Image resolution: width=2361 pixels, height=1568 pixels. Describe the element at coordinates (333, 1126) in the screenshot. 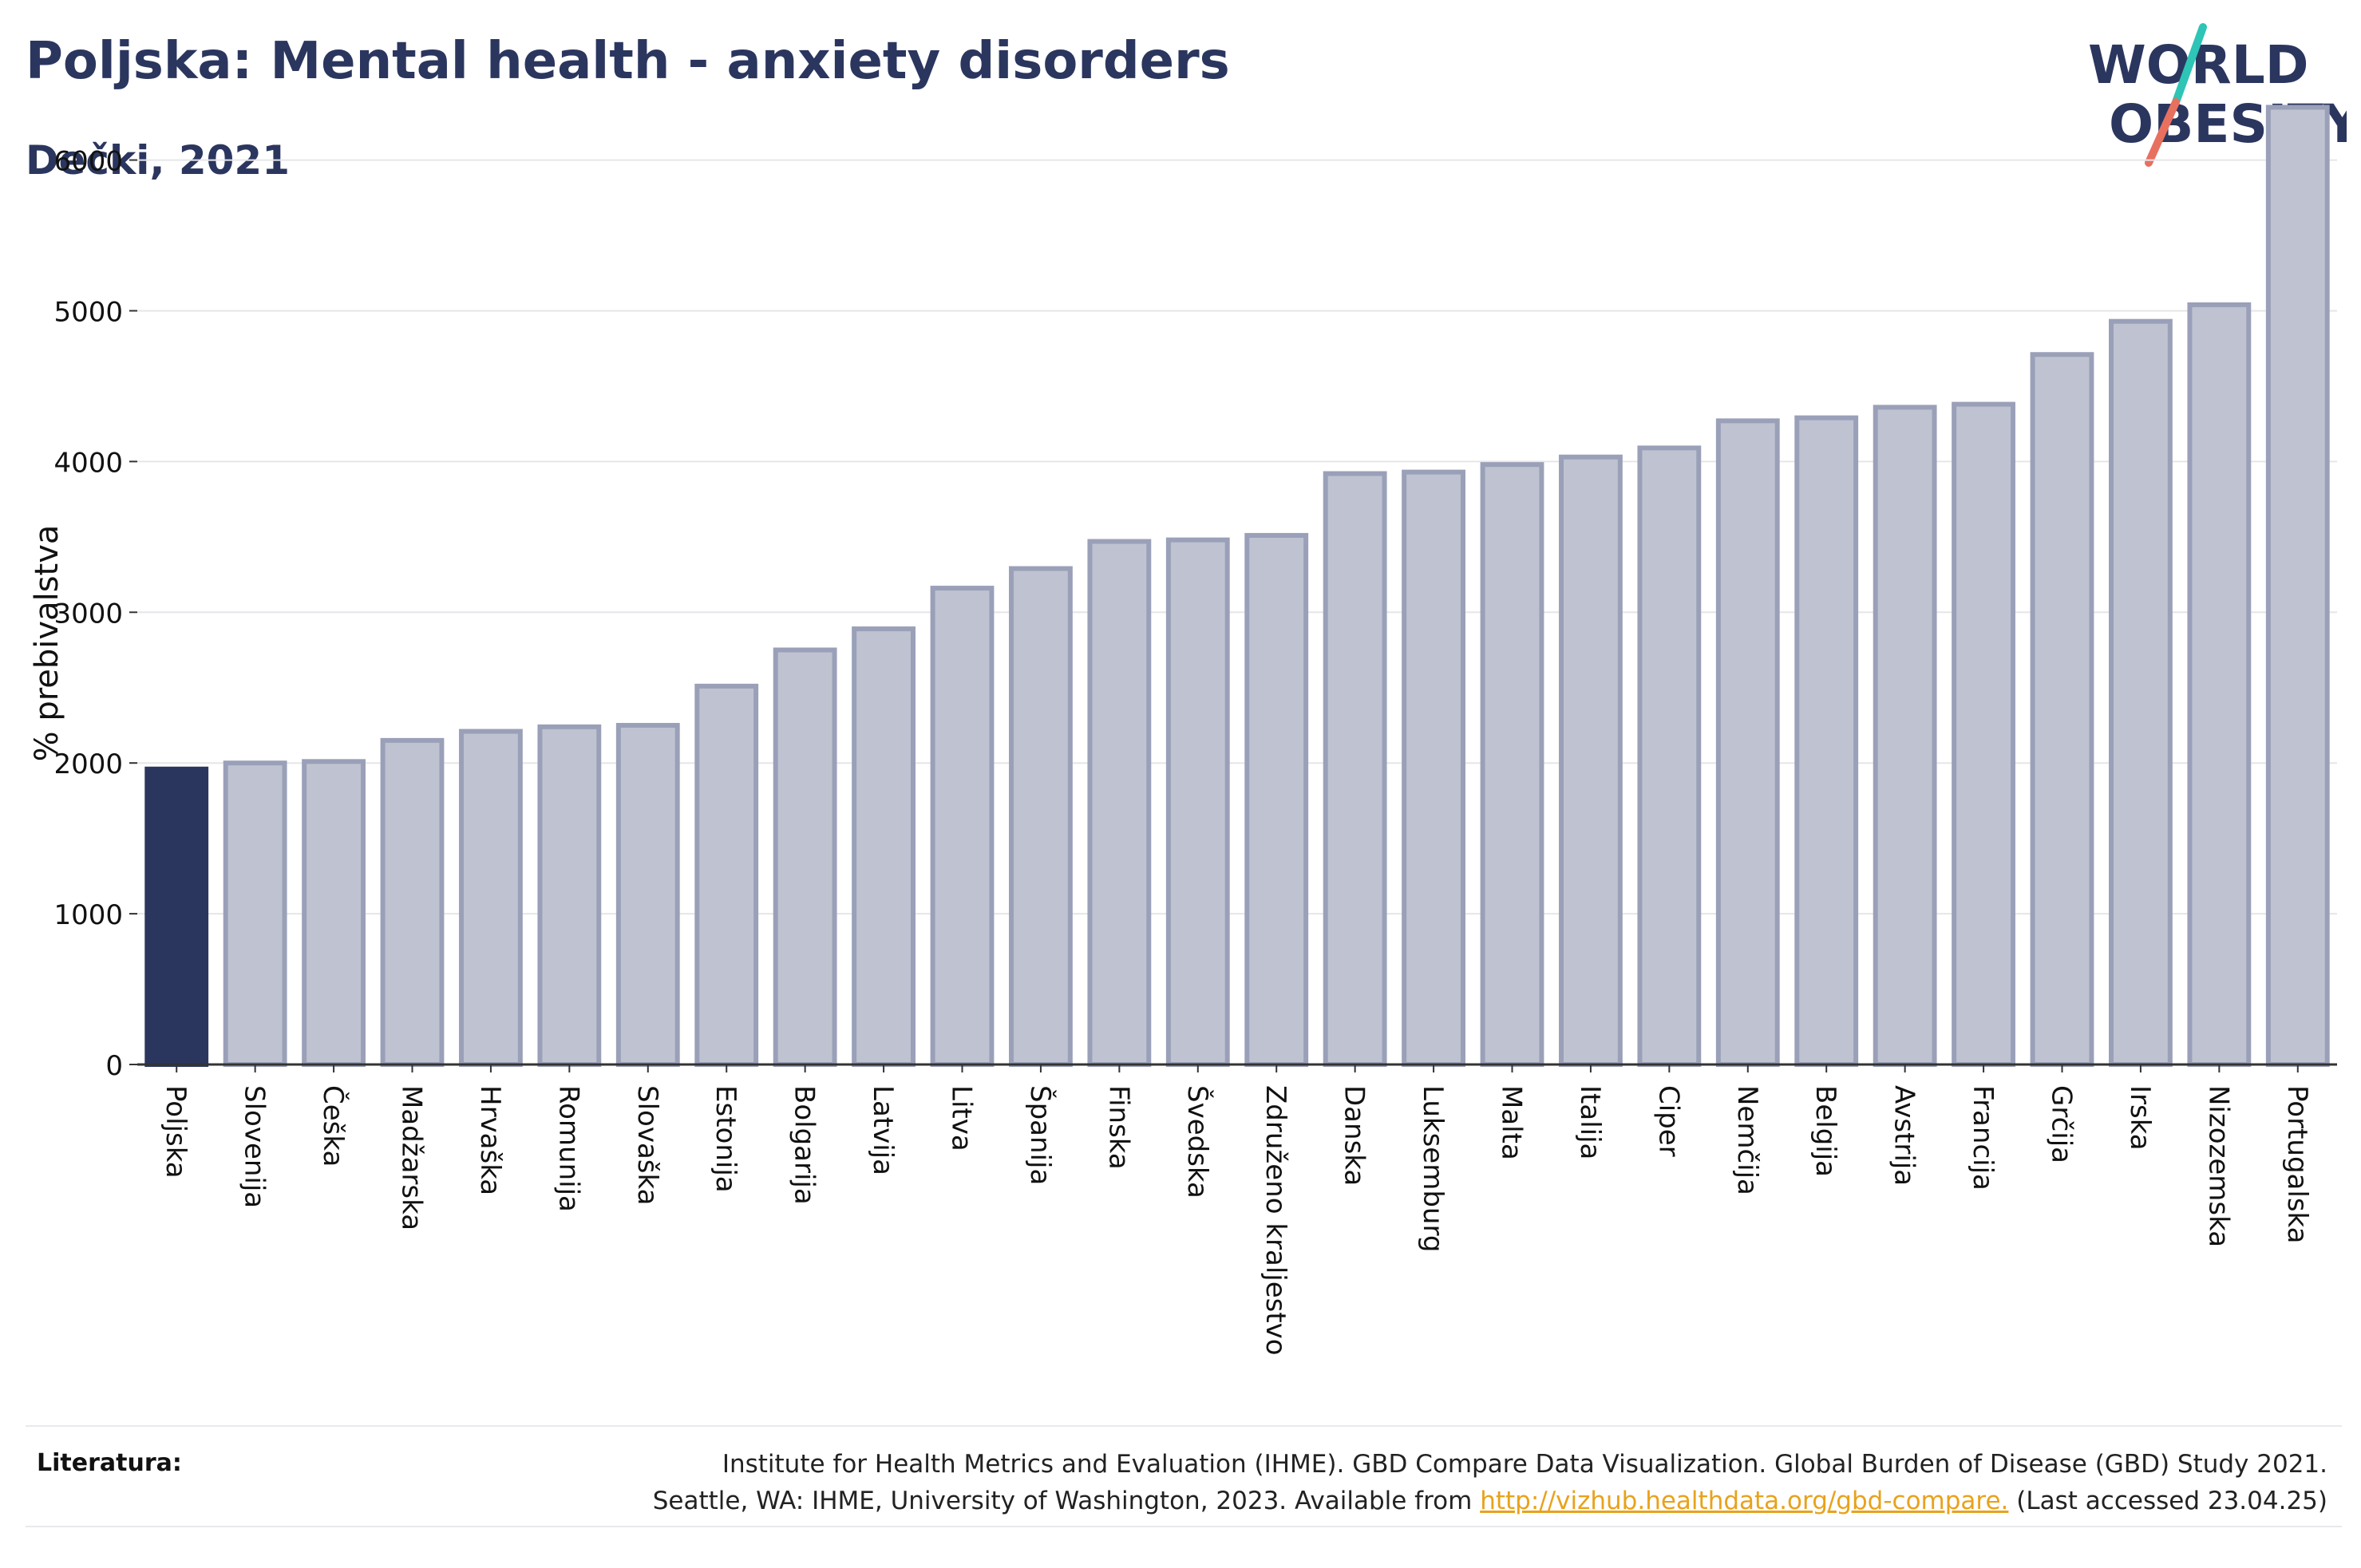

I see `x-tick-label: Češka` at that location.